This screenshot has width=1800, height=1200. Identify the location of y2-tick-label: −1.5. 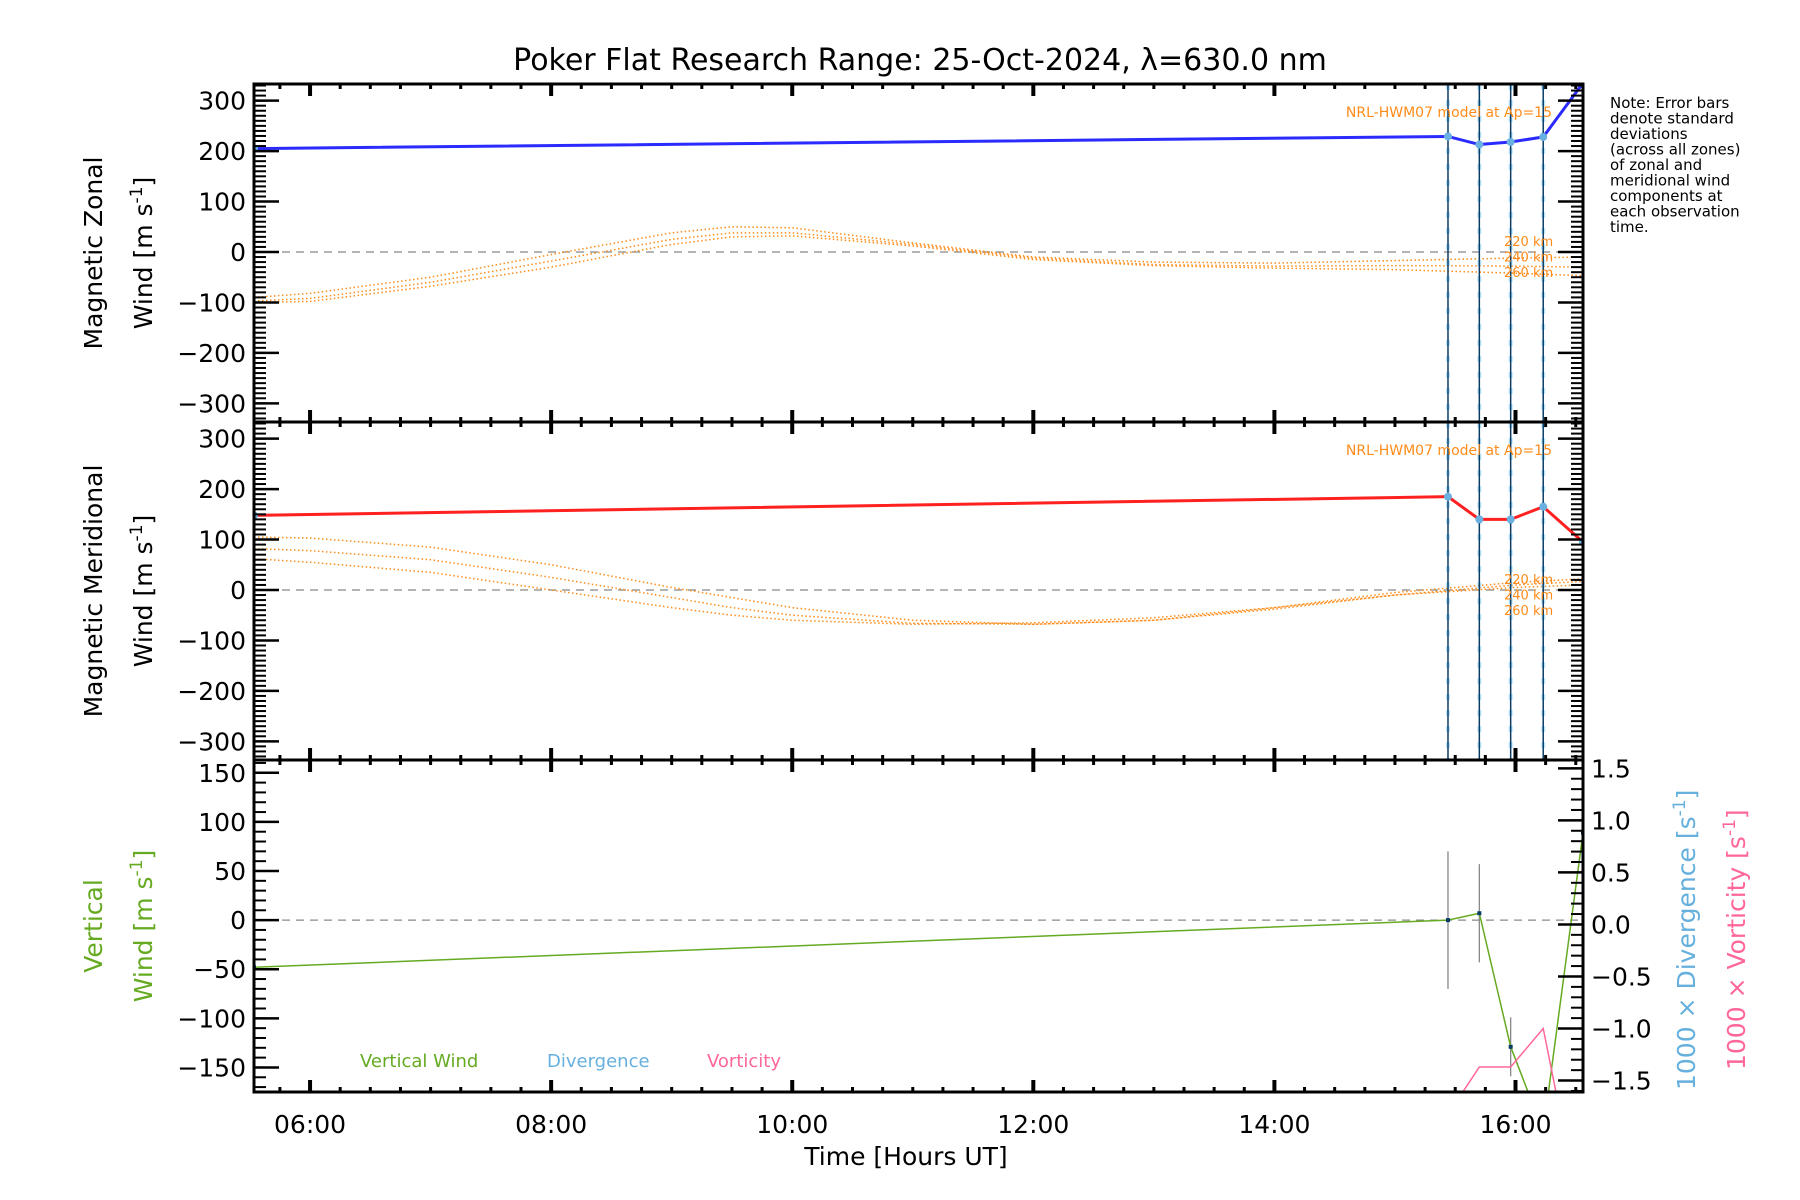
(1621, 1081).